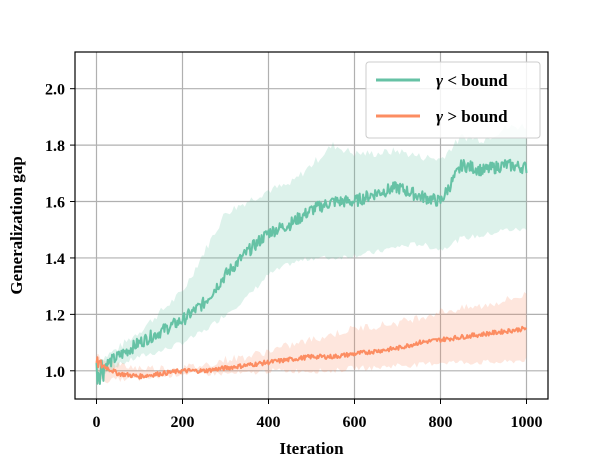 Image resolution: width=608 pixels, height=457 pixels. I want to click on y-tick-label: 1.0, so click(55, 372).